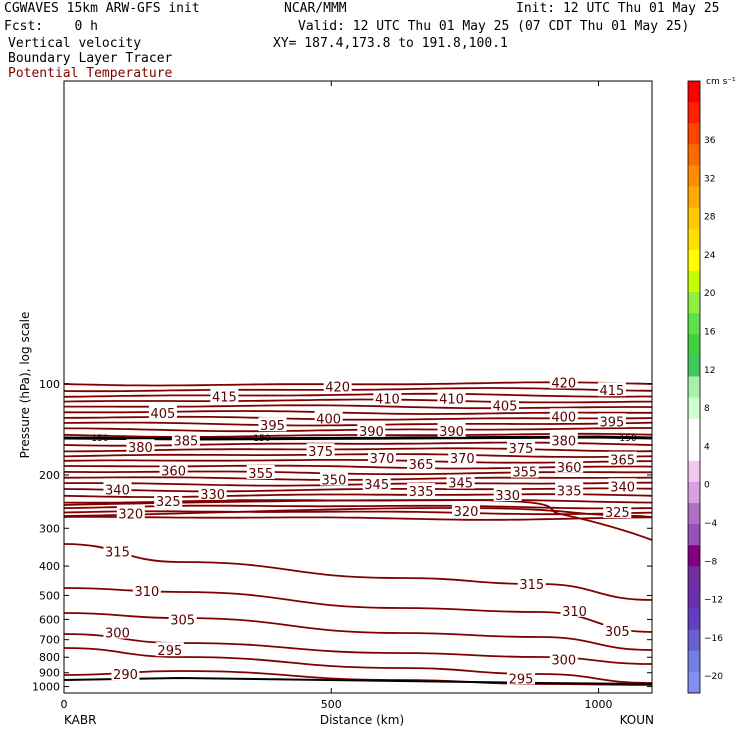 Image resolution: width=740 pixels, height=740 pixels. What do you see at coordinates (713, 639) in the screenshot?
I see `colorbar-label: −16` at bounding box center [713, 639].